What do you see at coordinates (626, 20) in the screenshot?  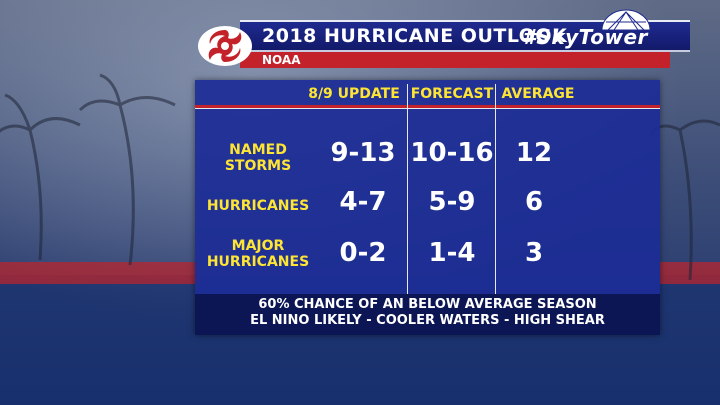 I see `skytower-dome-icon` at bounding box center [626, 20].